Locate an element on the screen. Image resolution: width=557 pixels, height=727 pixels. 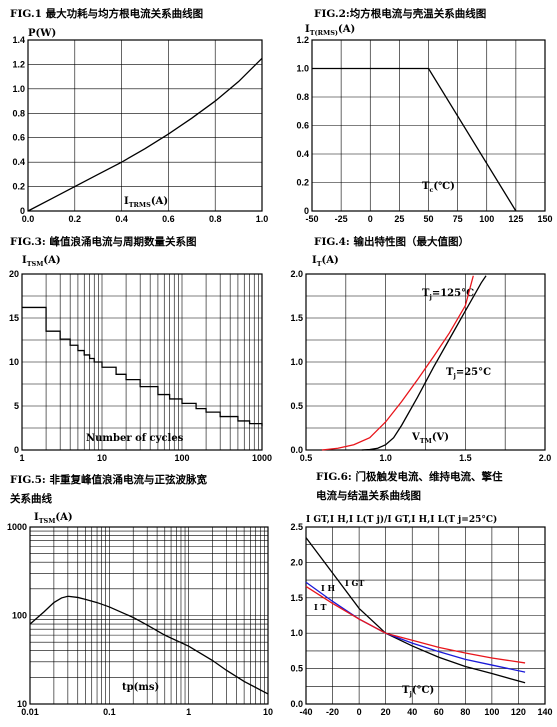
fig3-xtick-label-1: 10 is located at coordinates (102, 458).